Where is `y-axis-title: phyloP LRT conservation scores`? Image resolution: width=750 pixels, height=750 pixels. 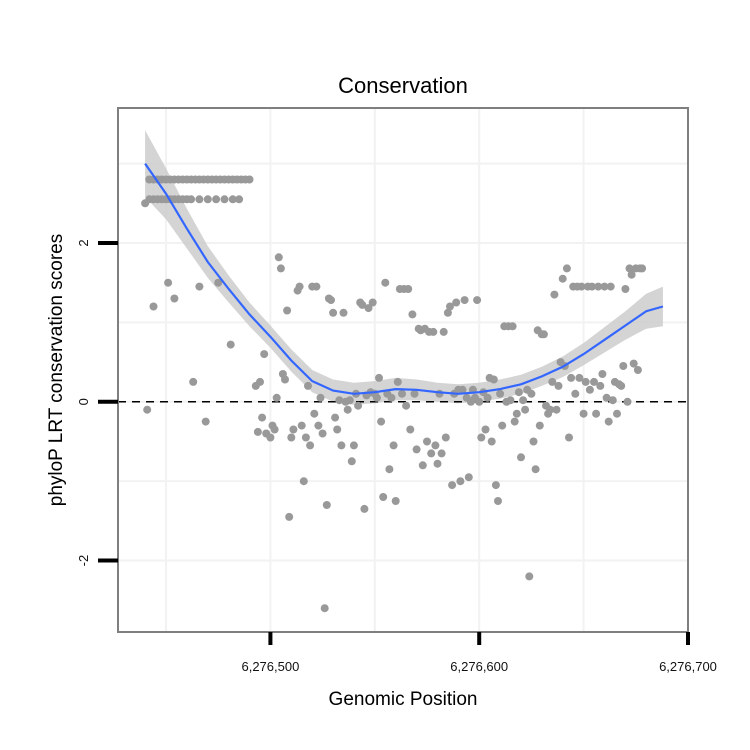 y-axis-title: phyloP LRT conservation scores is located at coordinates (56, 370).